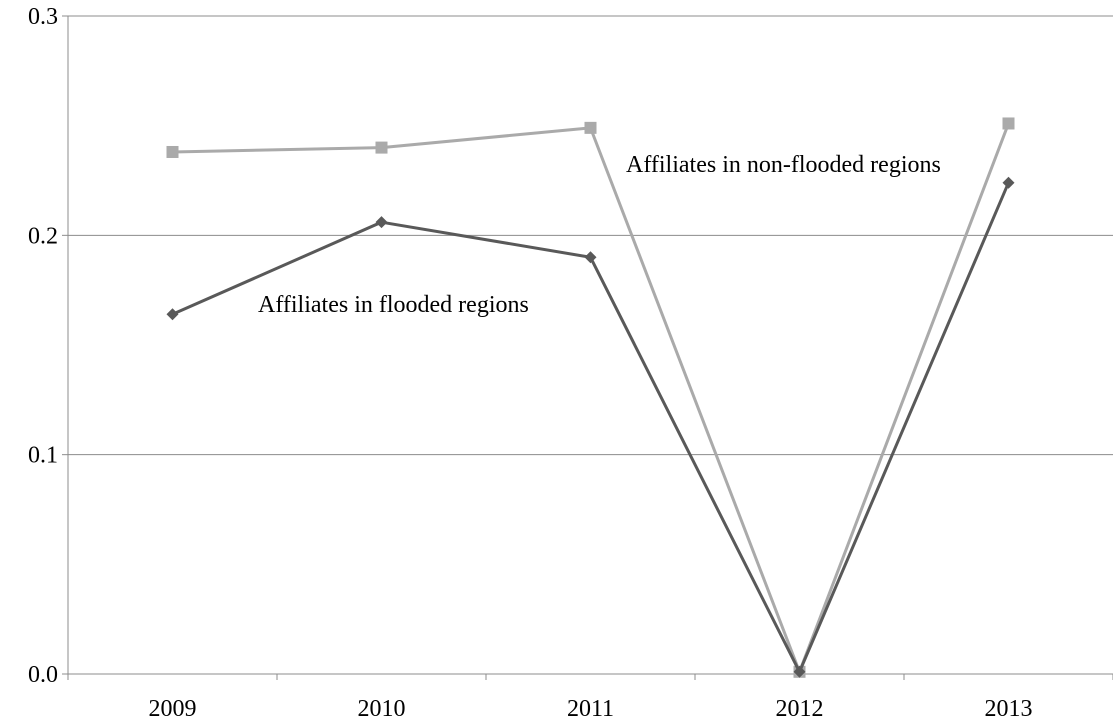 This screenshot has width=1113, height=724. Describe the element at coordinates (43, 17) in the screenshot. I see `y-tick-label: 0.3` at that location.